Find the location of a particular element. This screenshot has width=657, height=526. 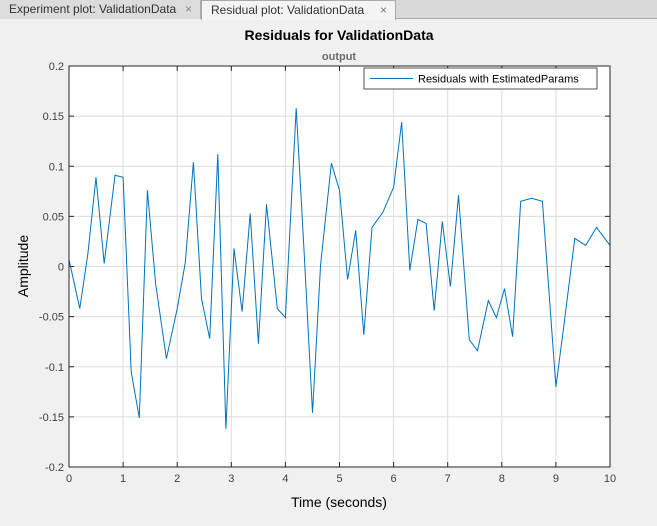

x-tick-label: 3 is located at coordinates (231, 479).